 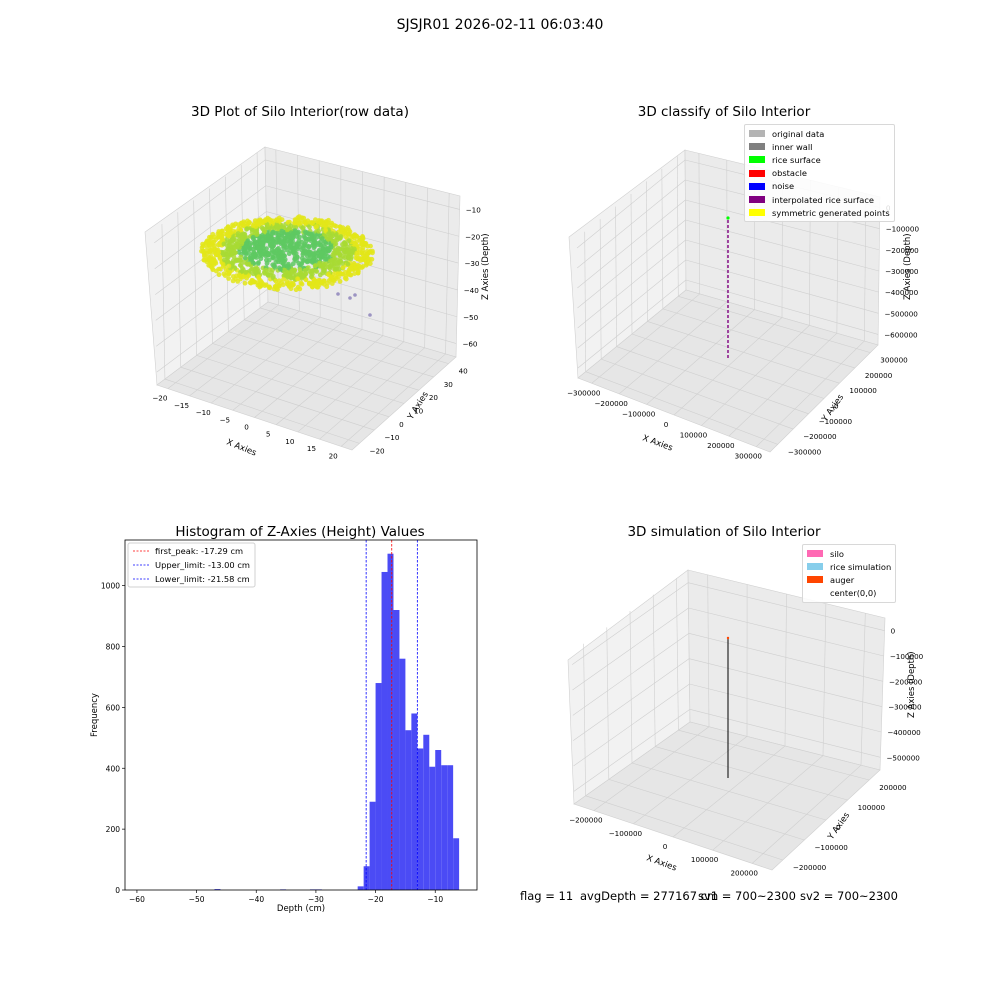 I want to click on x-tick-label: 5, so click(x=268, y=434).